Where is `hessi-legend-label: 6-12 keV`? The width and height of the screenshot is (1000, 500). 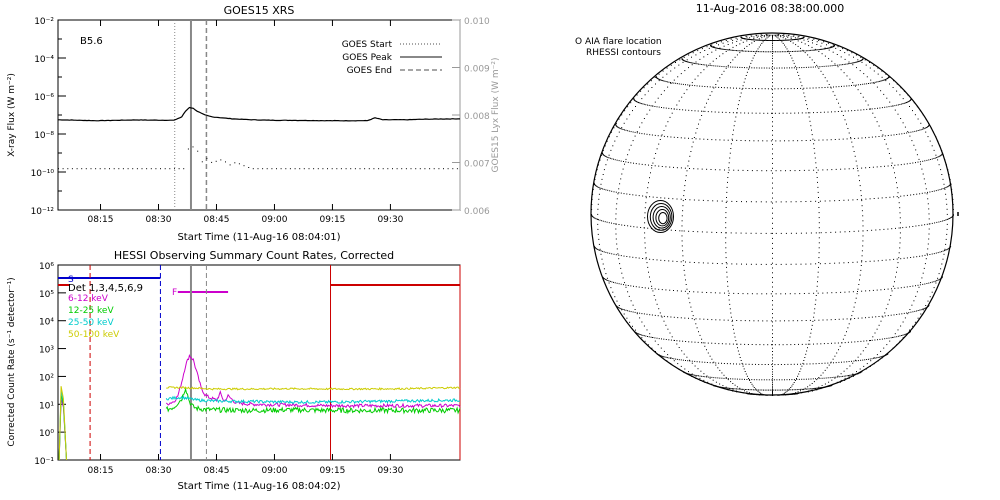 hessi-legend-label: 6-12 keV is located at coordinates (88, 299).